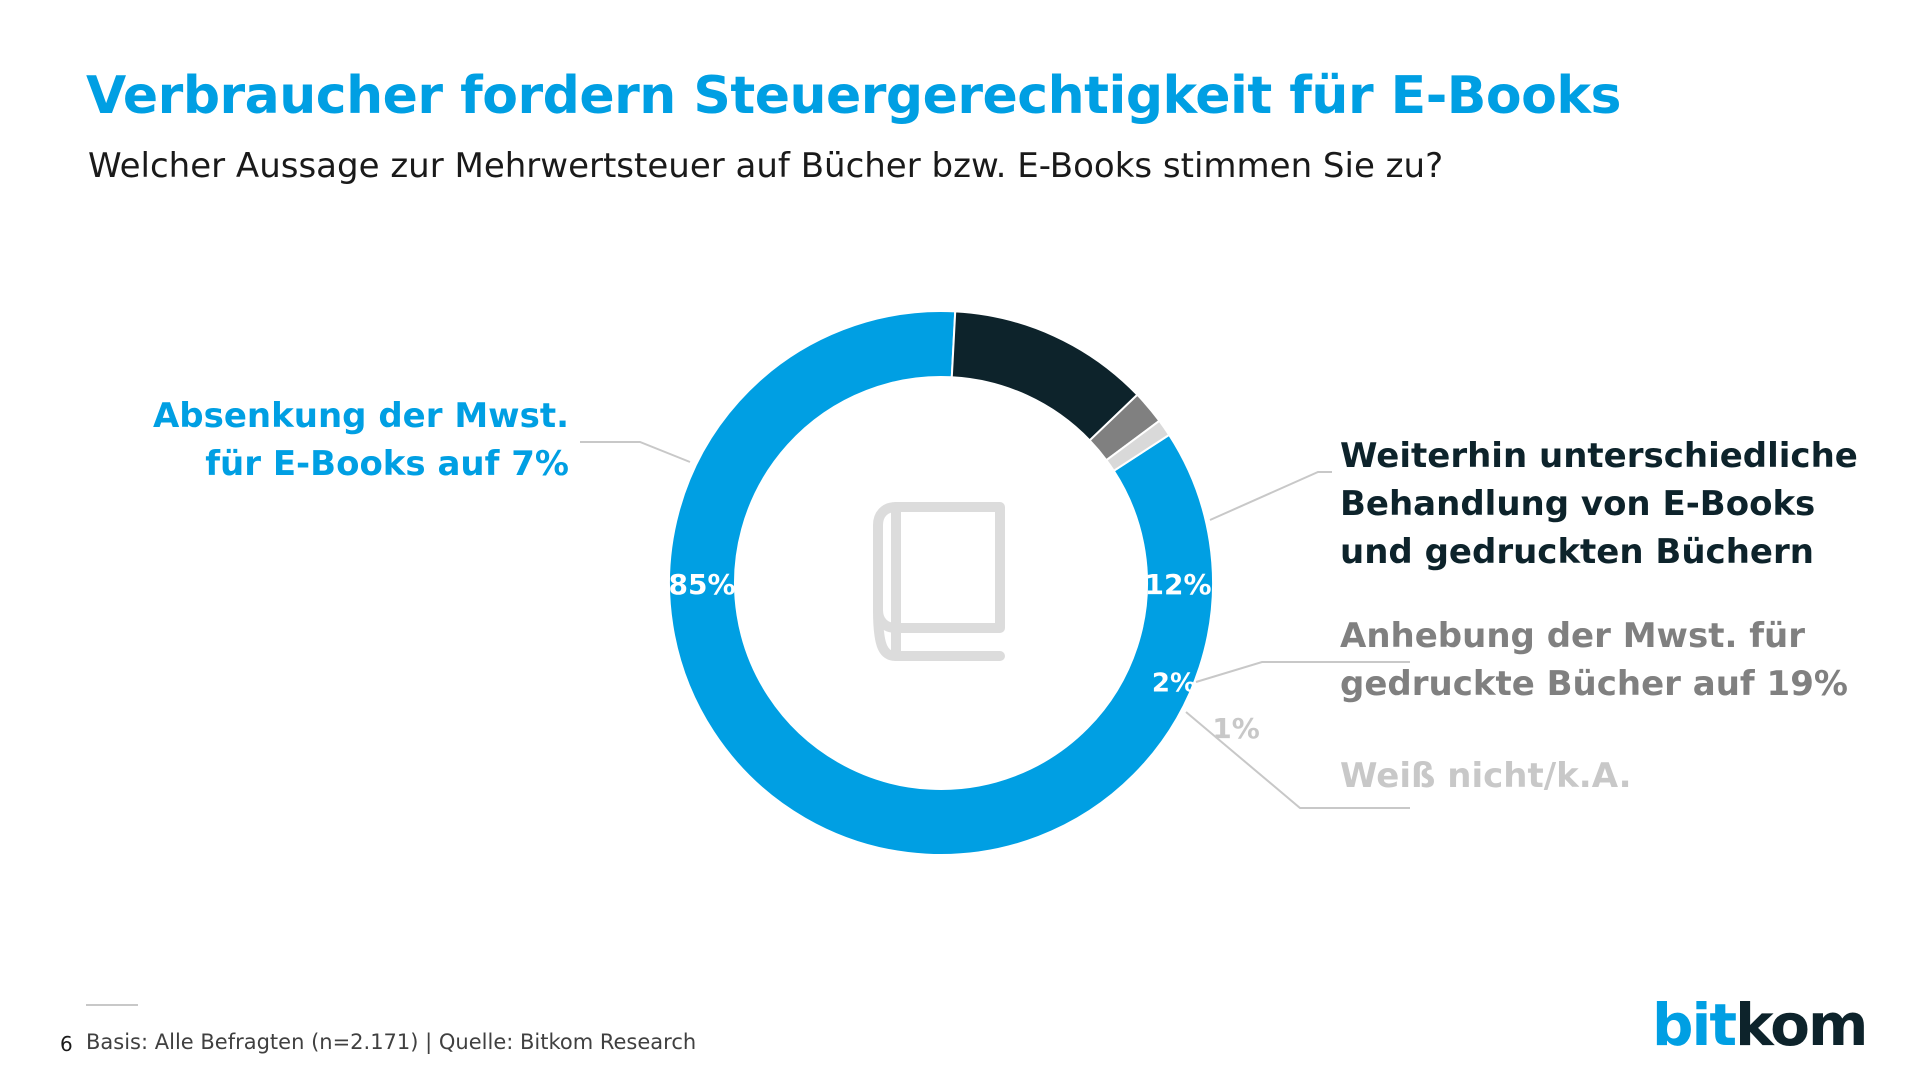 Image resolution: width=1920 pixels, height=1074 pixels. I want to click on value-label-unterschiedlich: 12%, so click(1177, 584).